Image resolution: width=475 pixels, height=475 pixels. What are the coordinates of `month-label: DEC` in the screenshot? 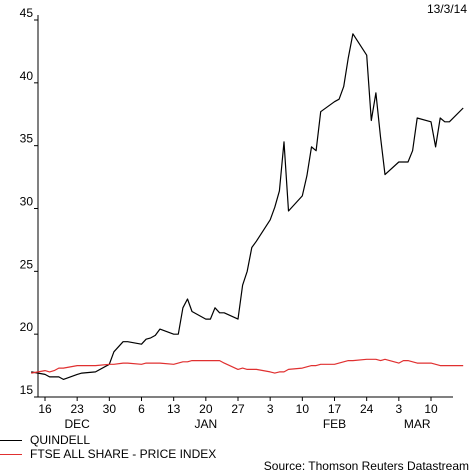 It's located at (77, 424).